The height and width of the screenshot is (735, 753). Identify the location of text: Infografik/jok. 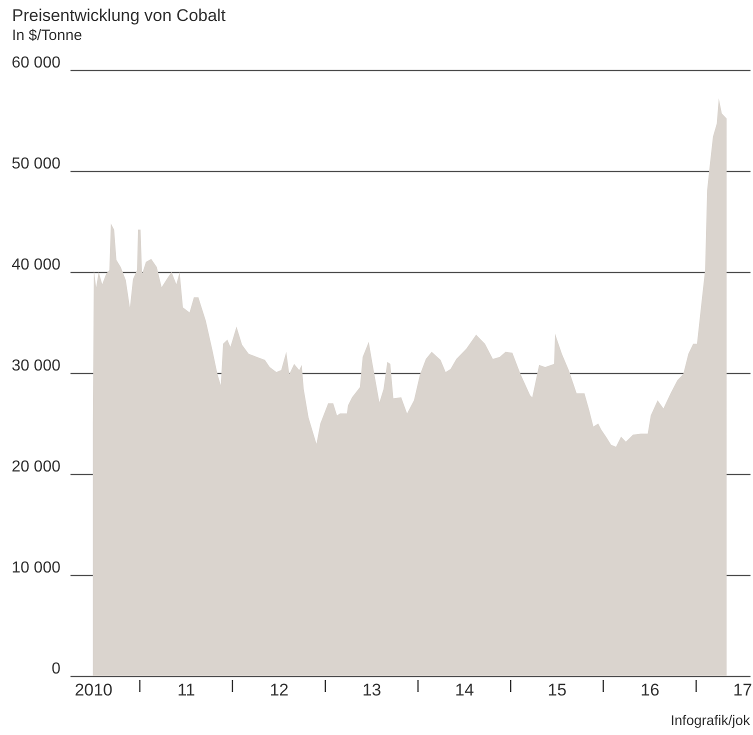
(710, 720).